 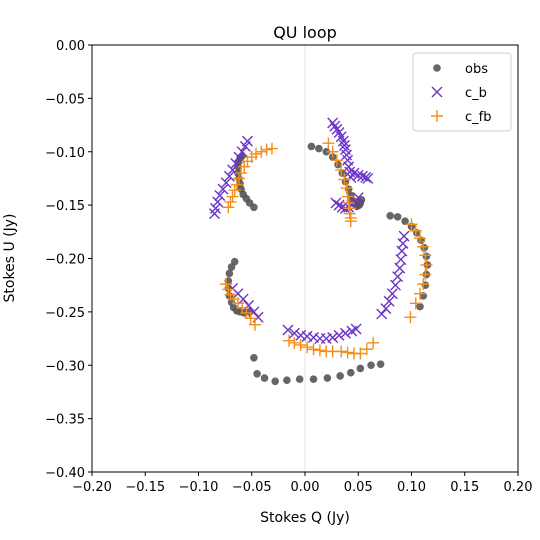 What do you see at coordinates (437, 68) in the screenshot?
I see `legend-marker-obs` at bounding box center [437, 68].